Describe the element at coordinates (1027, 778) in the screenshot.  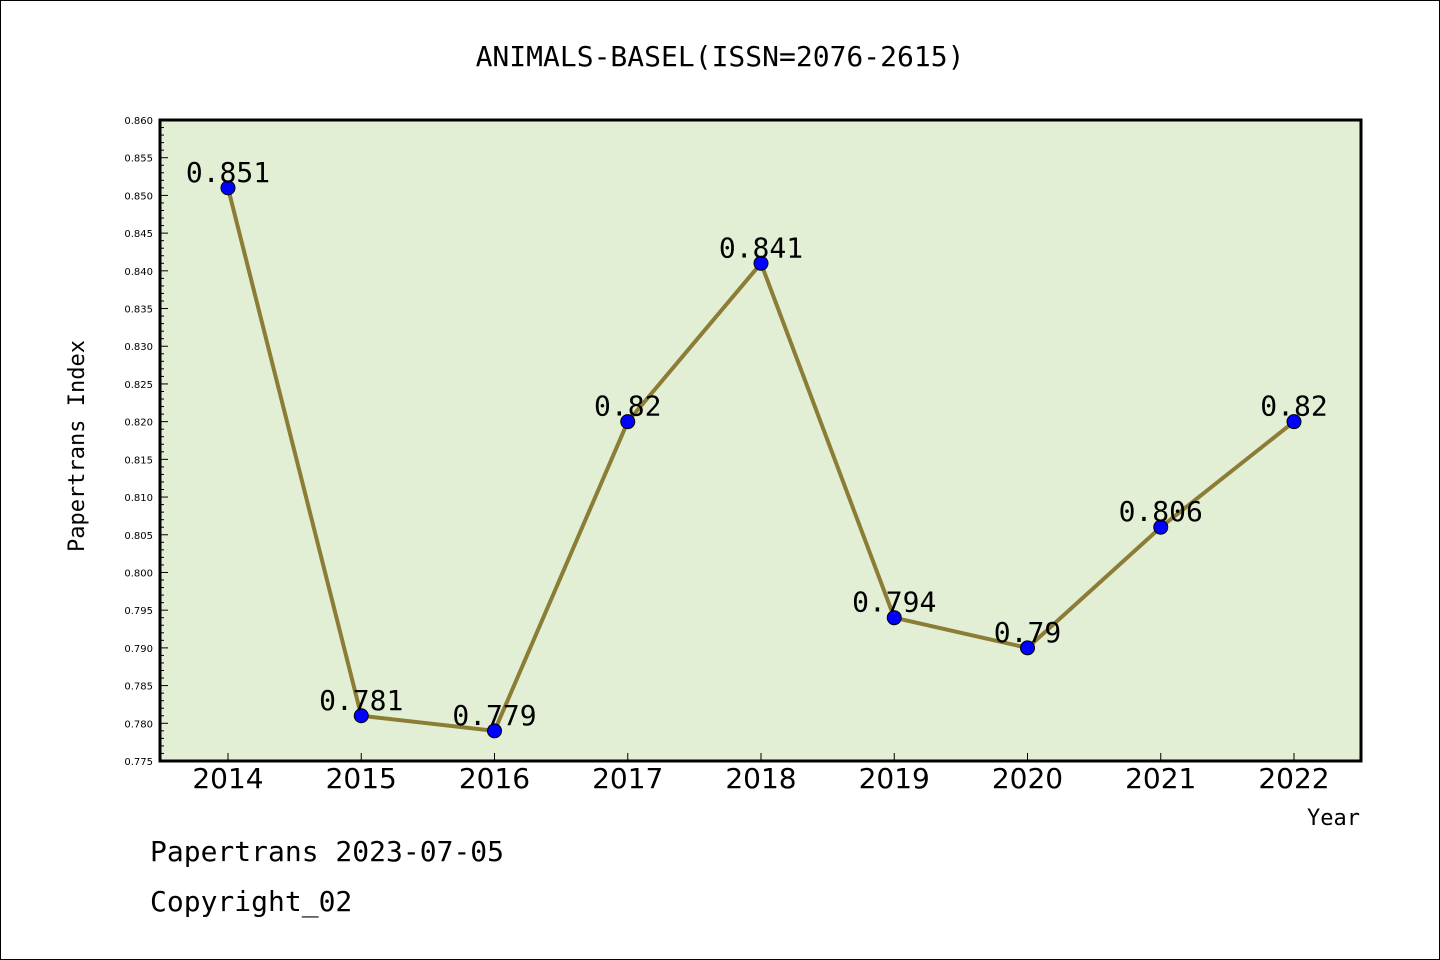
I see `x-tick-label: 2020` at that location.